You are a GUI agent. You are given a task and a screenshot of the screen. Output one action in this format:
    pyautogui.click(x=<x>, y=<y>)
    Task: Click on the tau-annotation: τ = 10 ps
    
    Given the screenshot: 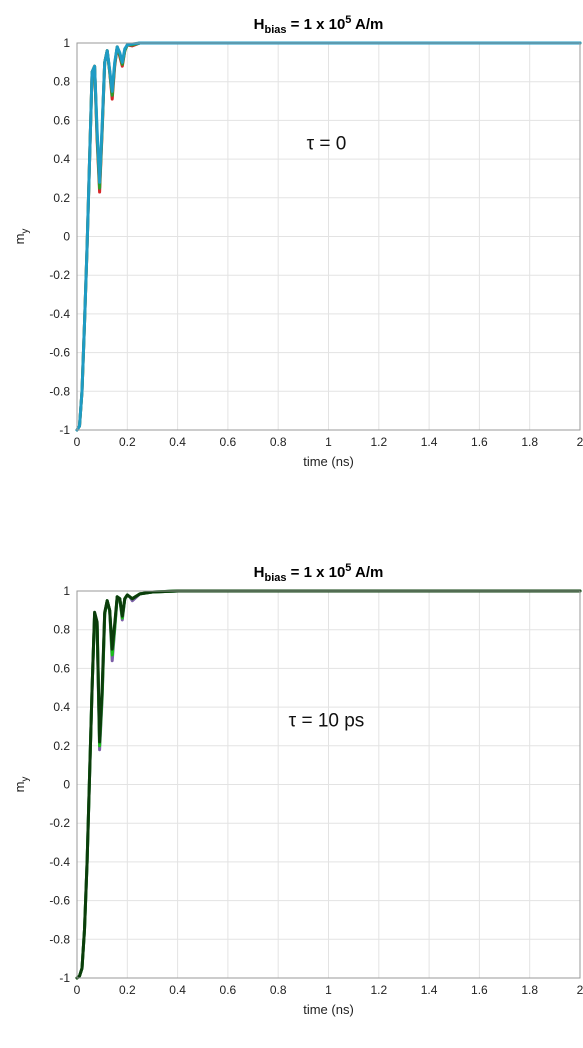 What is the action you would take?
    pyautogui.click(x=327, y=720)
    